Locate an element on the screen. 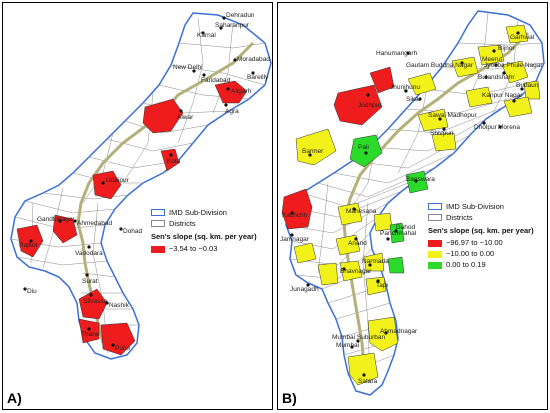 This screenshot has height=413, width=550. city-label: Mahesana is located at coordinates (361, 211).